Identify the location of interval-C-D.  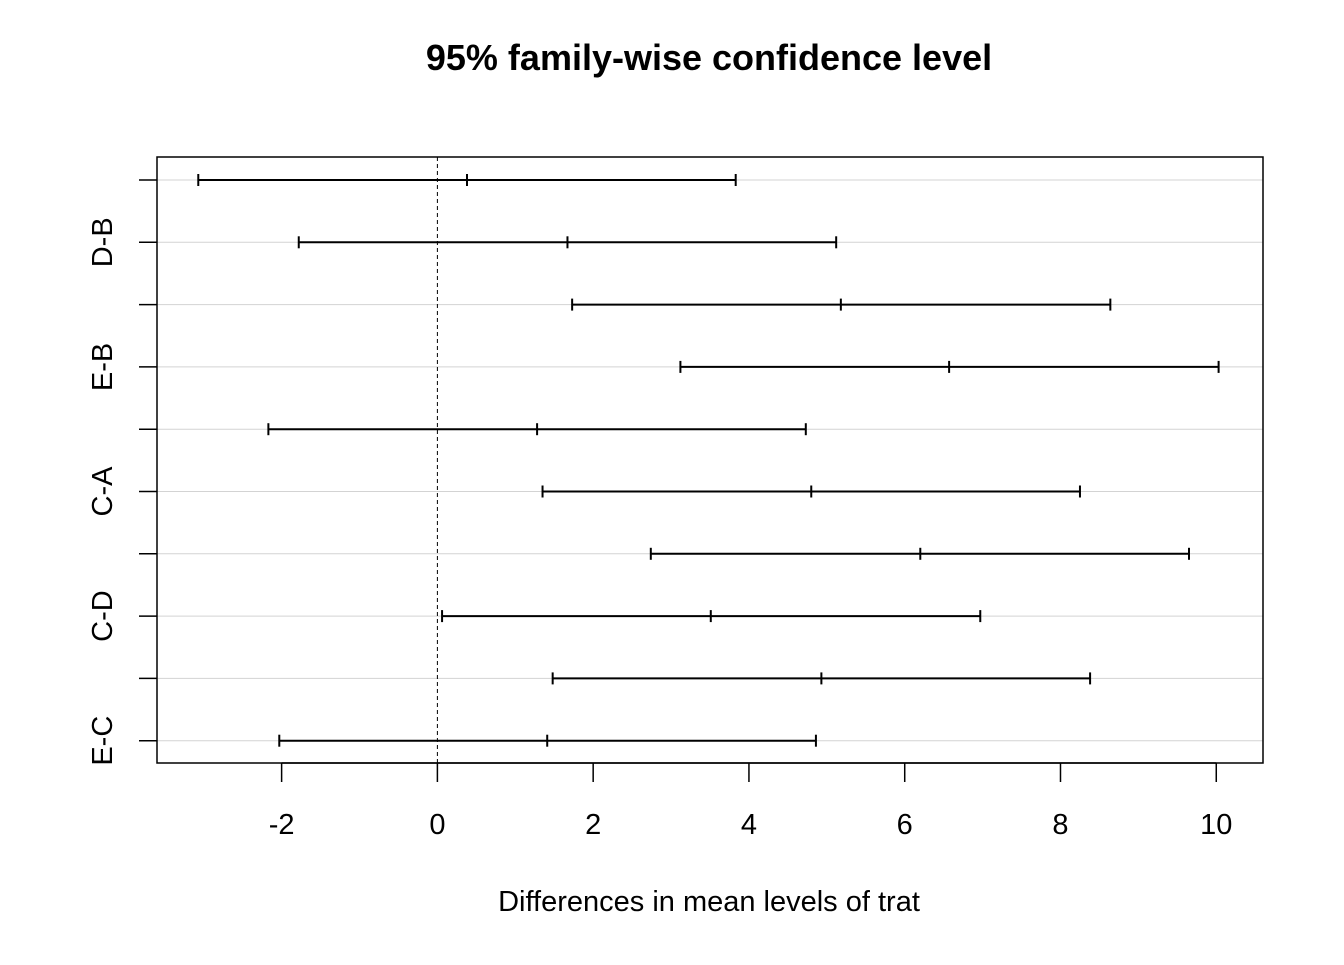
(711, 616).